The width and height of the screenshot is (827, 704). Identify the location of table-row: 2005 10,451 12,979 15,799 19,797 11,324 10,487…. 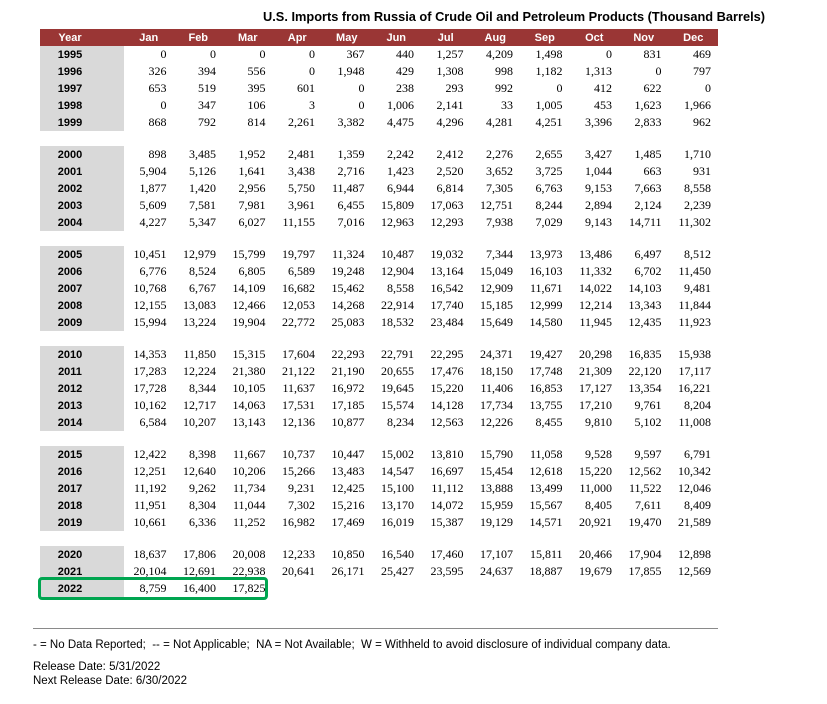
(379, 254).